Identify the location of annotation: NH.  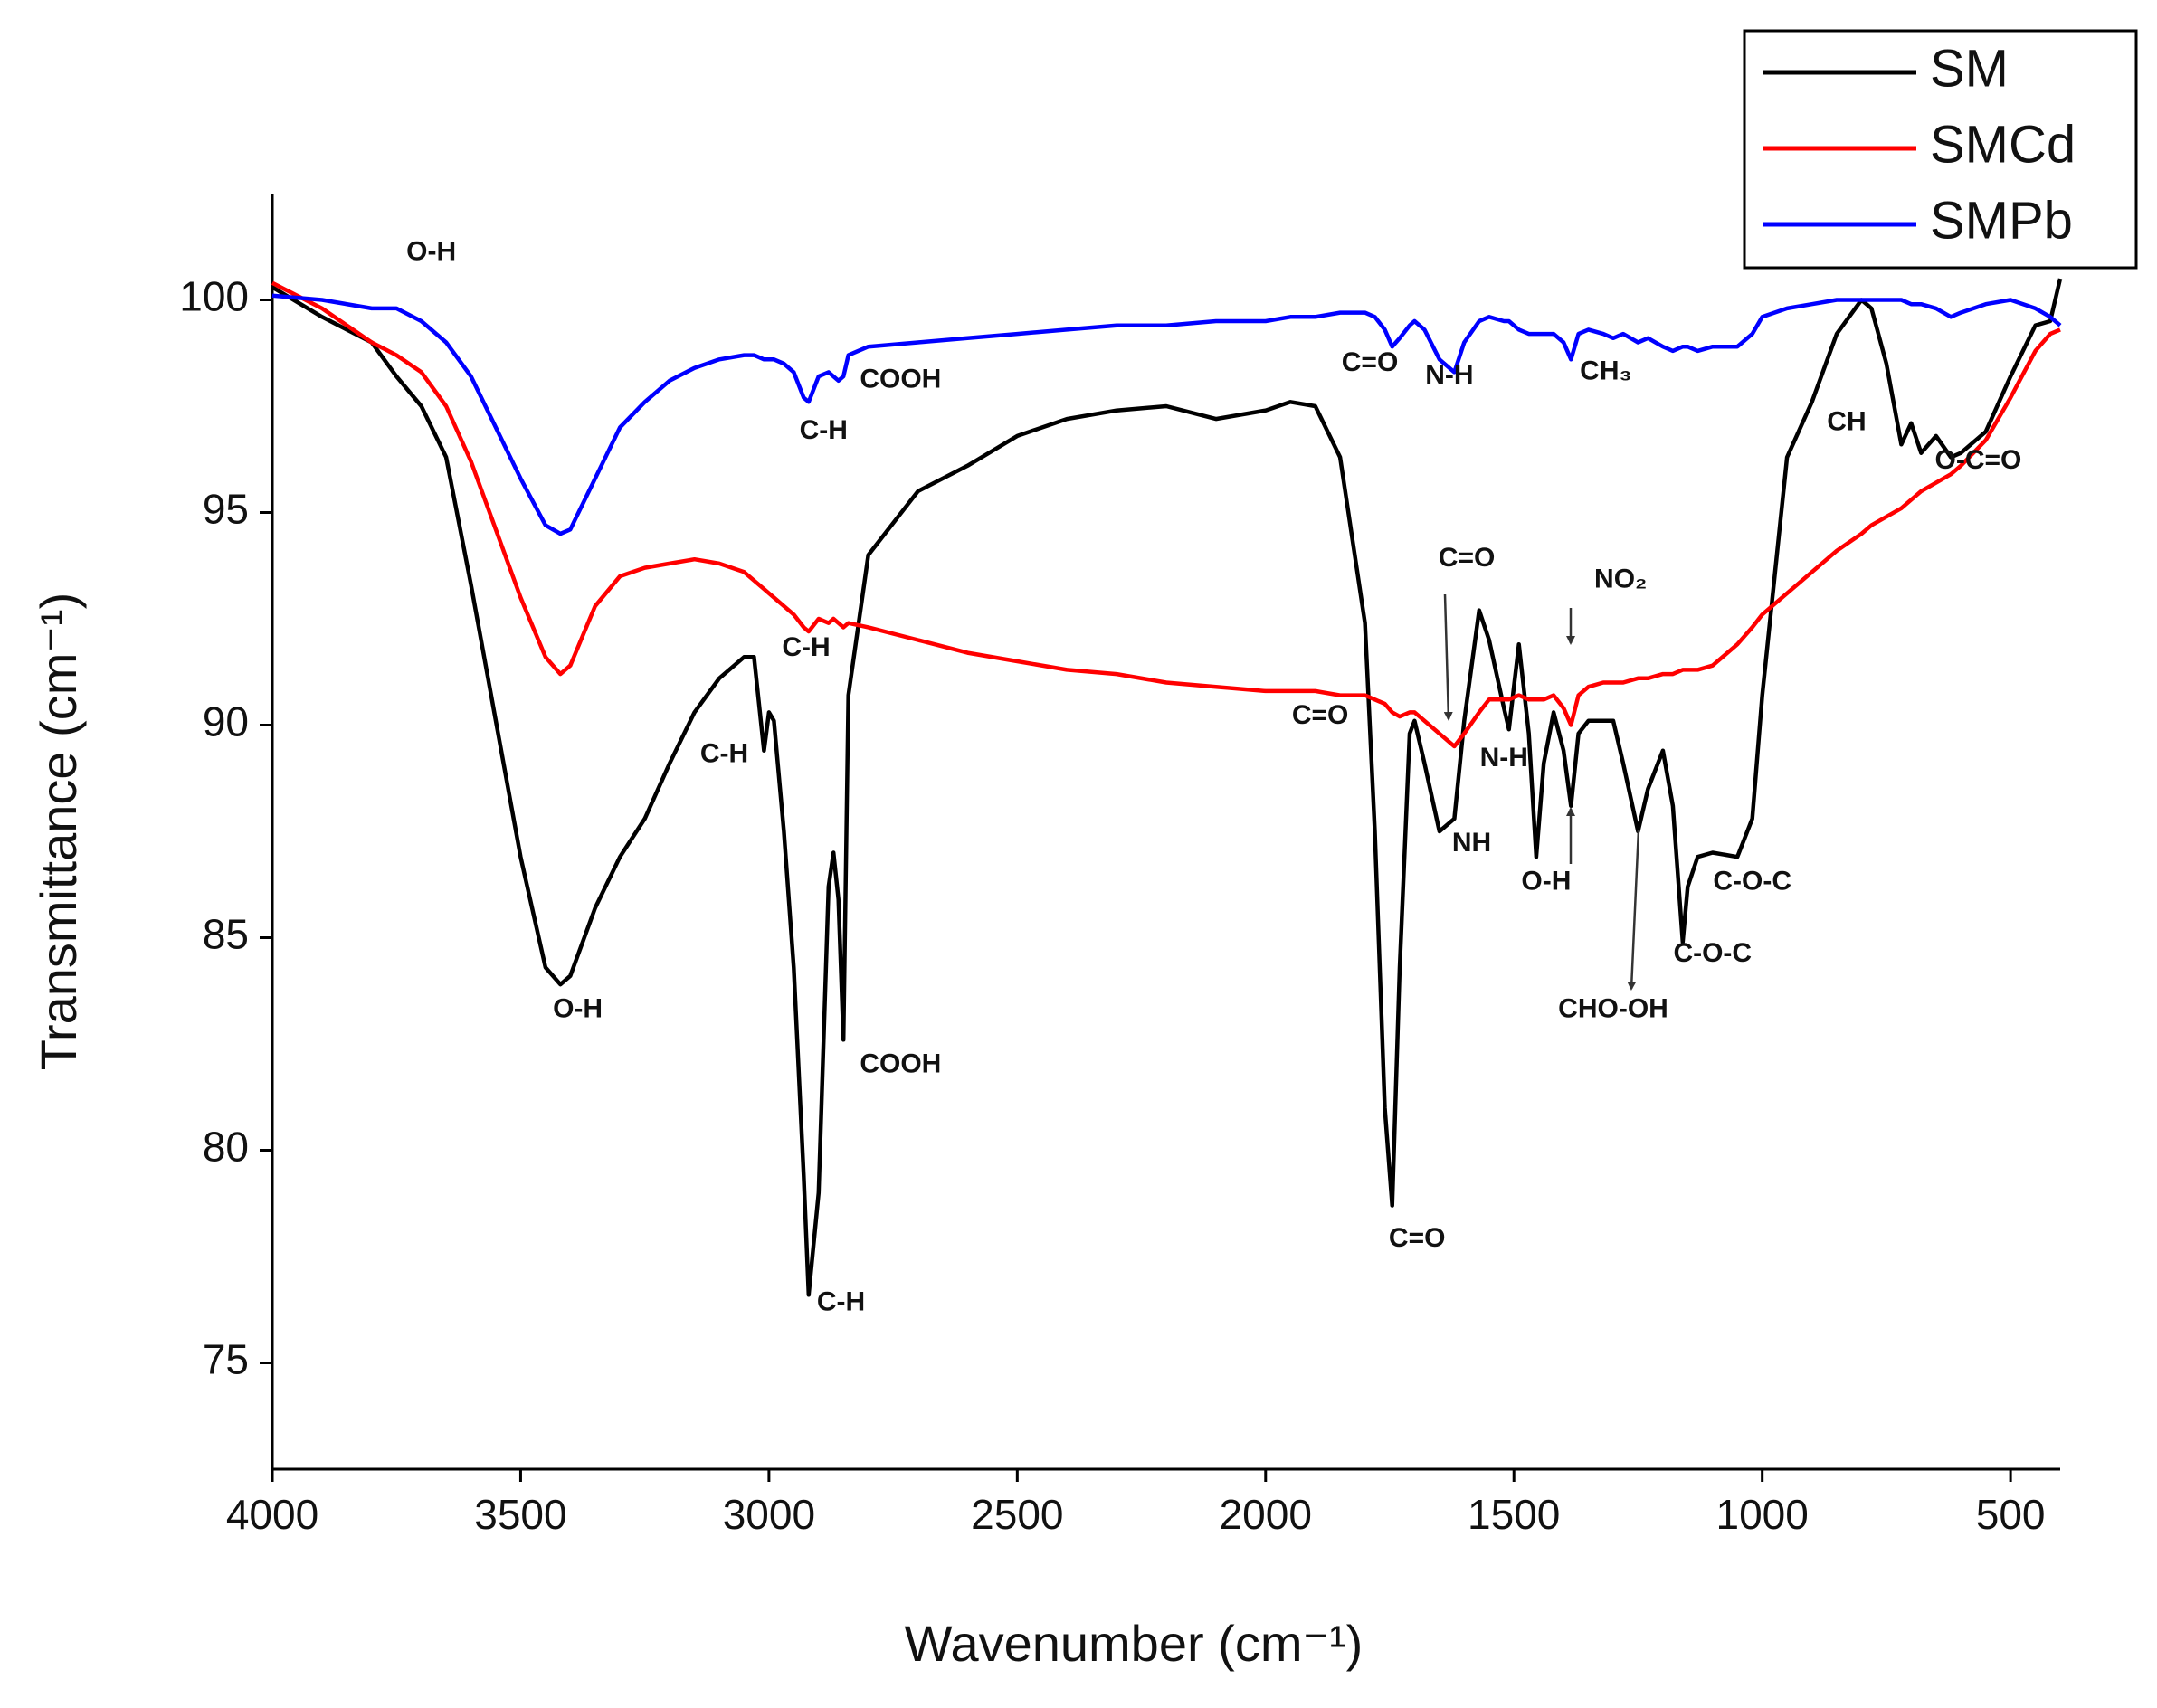
(1471, 843).